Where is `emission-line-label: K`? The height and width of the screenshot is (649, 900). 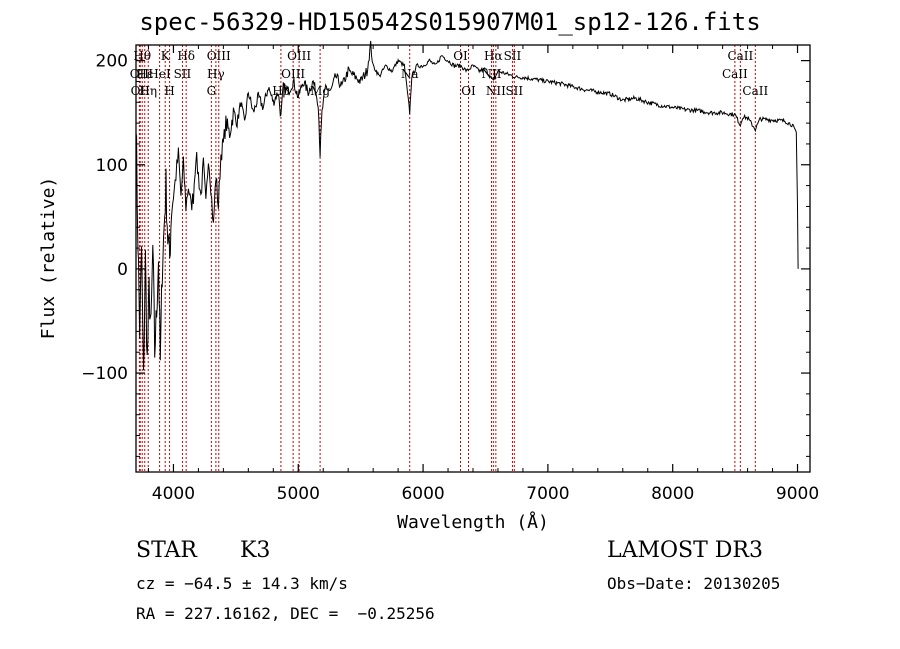
emission-line-label: K is located at coordinates (166, 56).